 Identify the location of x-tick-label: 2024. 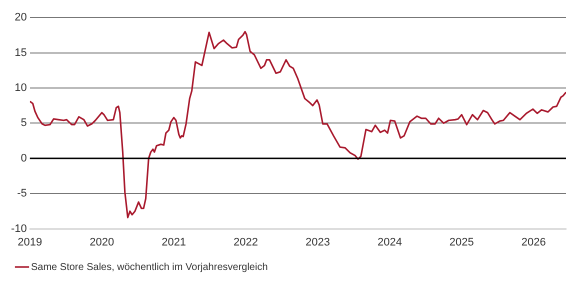
(389, 242).